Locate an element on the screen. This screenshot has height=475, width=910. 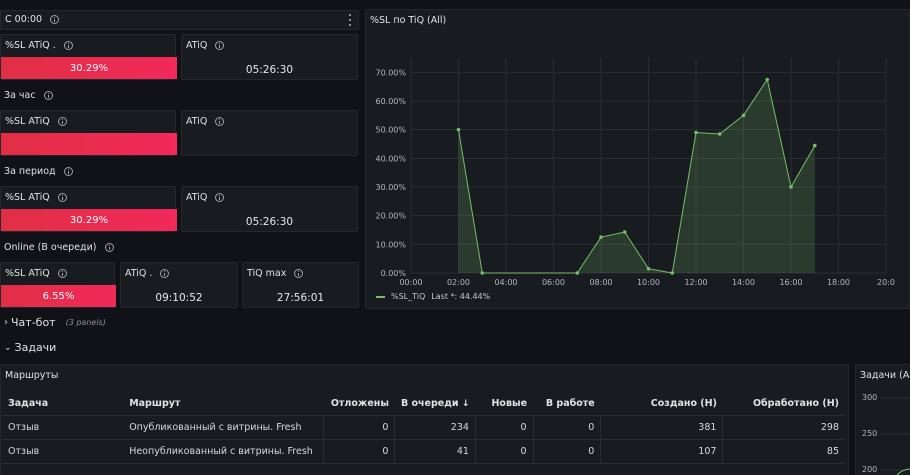
chevron-right-icon: › is located at coordinates (6, 322).